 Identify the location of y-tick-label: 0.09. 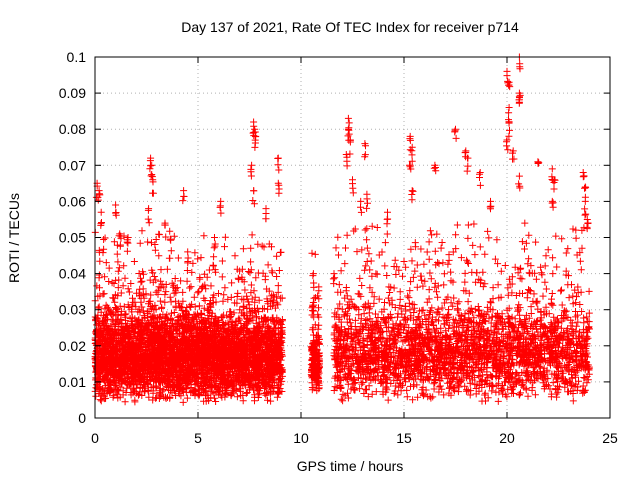
(72, 93).